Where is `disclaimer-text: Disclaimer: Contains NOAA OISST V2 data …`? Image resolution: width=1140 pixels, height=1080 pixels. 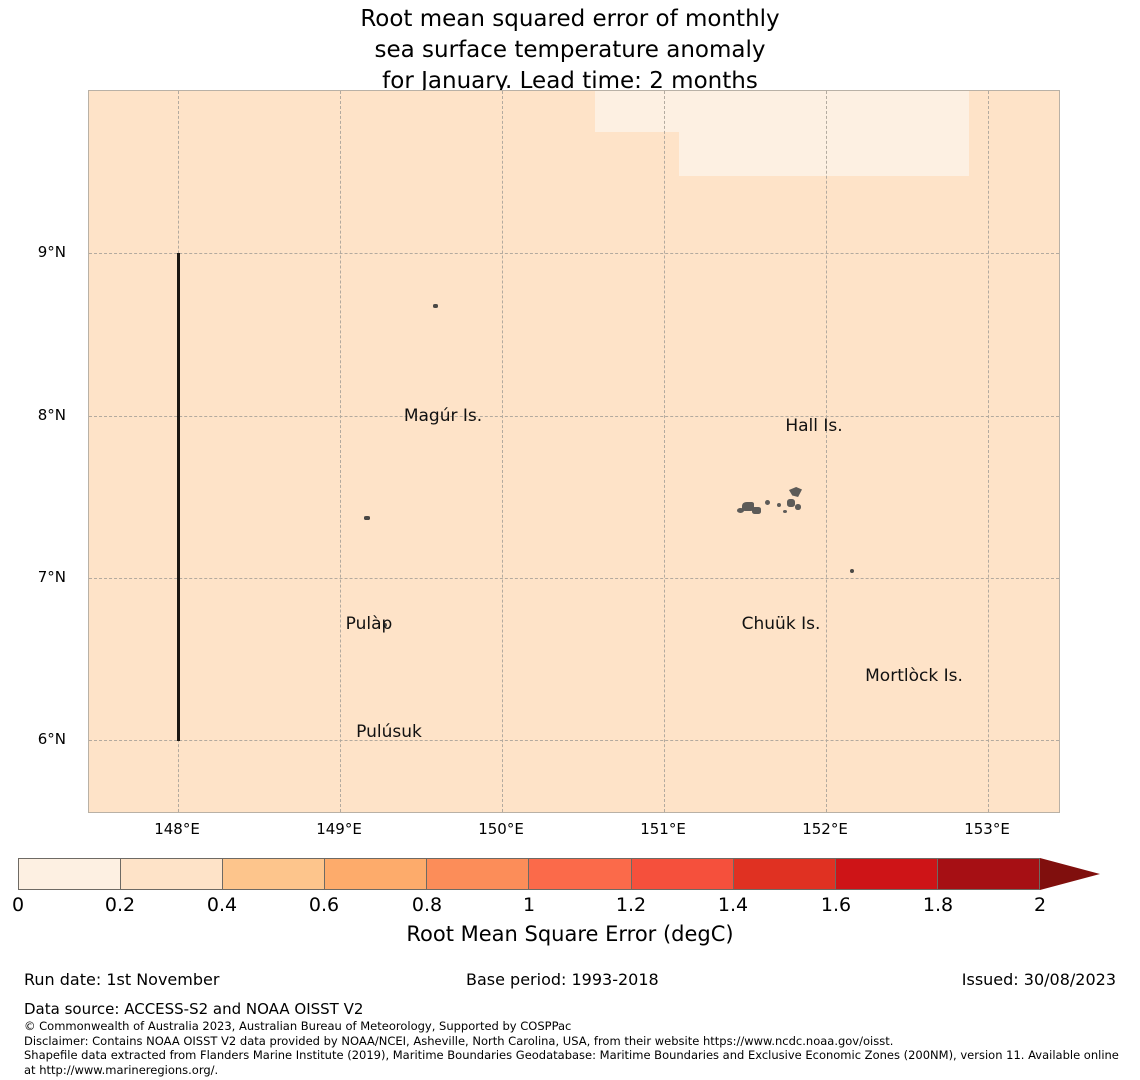
disclaimer-text: Disclaimer: Contains NOAA OISST V2 data … is located at coordinates (459, 1040).